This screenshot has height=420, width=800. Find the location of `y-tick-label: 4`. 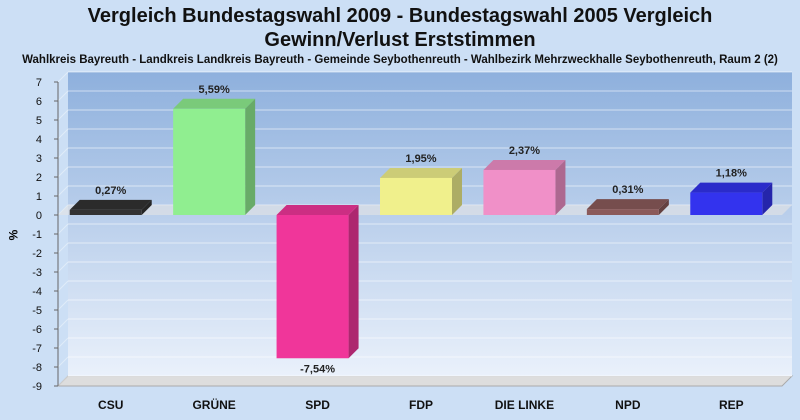

y-tick-label: 4 is located at coordinates (39, 140).